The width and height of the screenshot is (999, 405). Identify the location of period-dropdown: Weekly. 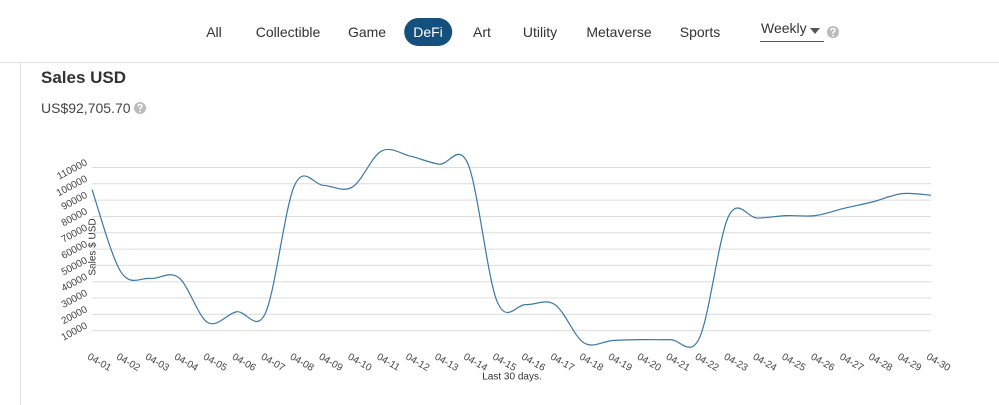
(792, 30).